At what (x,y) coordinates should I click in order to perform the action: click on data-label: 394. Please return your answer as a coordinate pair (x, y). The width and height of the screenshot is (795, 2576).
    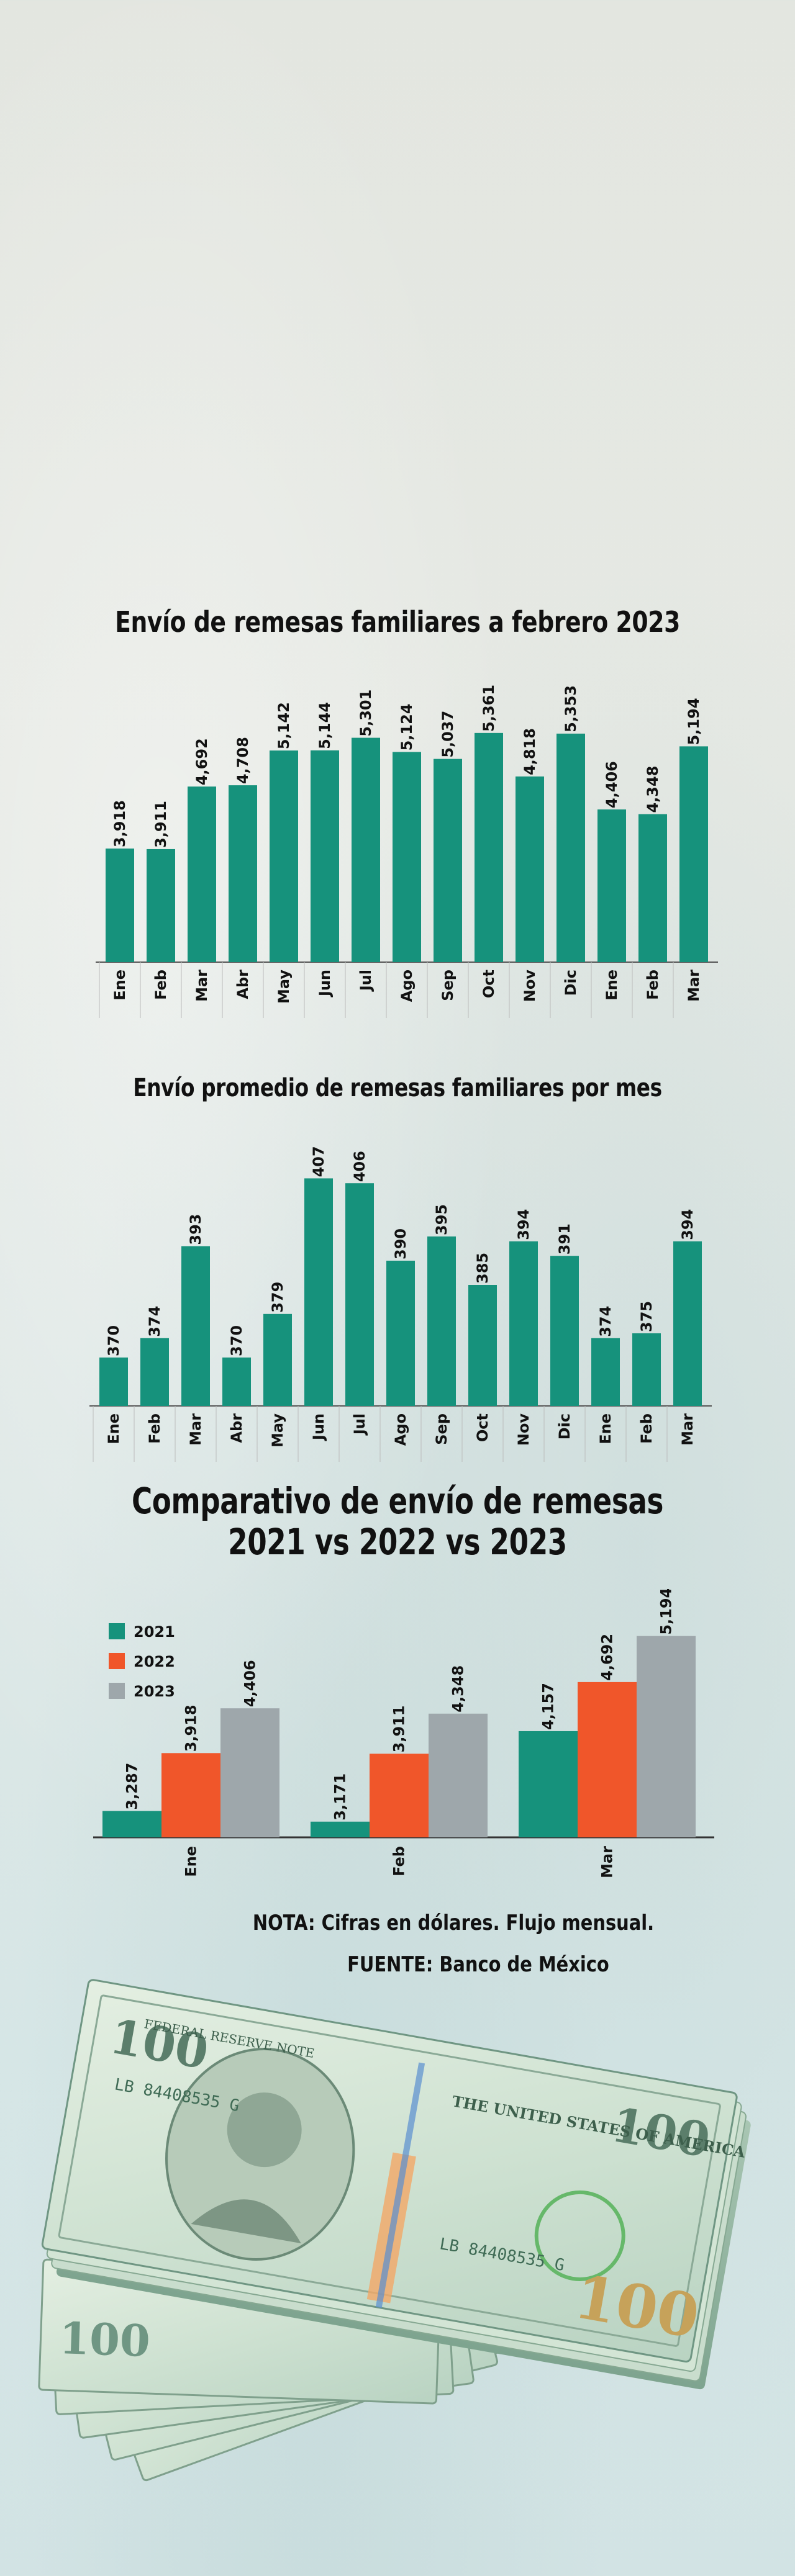
    Looking at the image, I should click on (687, 1224).